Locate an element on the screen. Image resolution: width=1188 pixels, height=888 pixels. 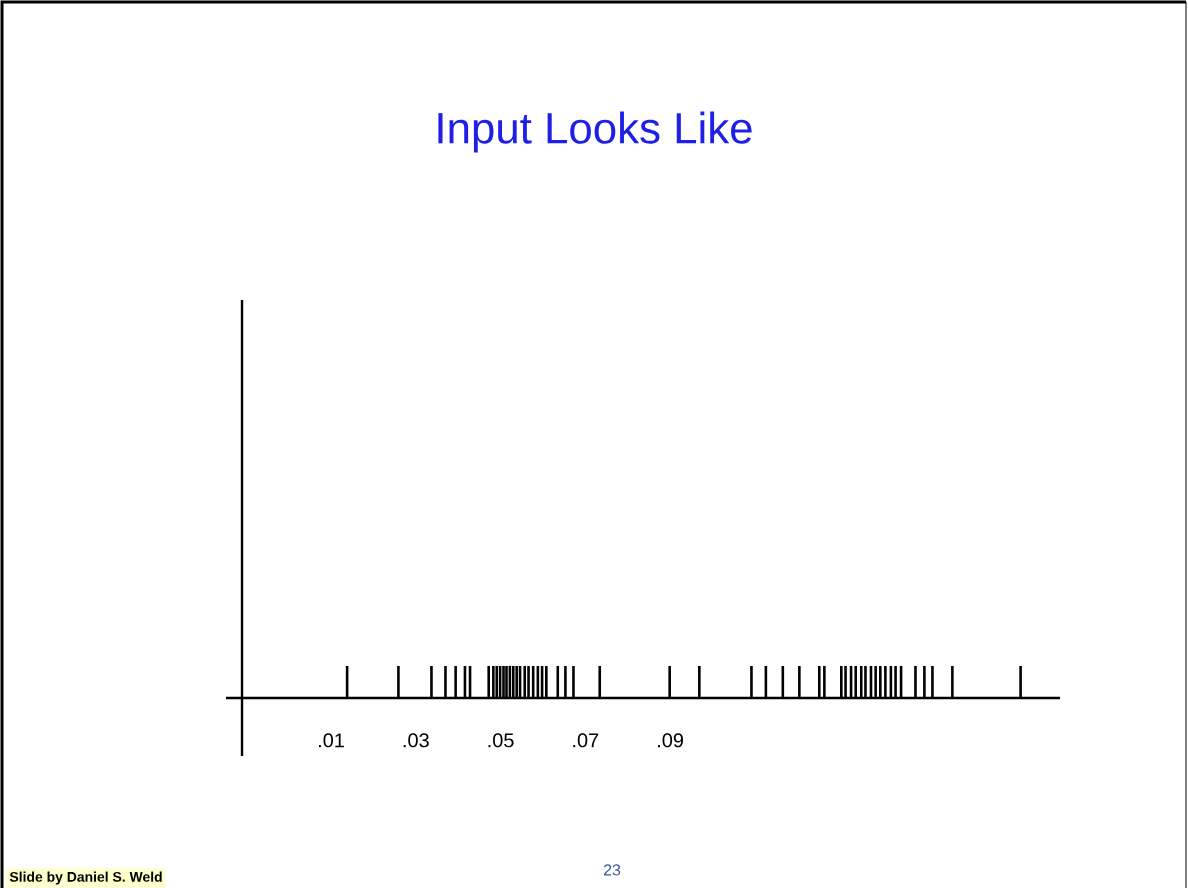
x-tick-label: .03 is located at coordinates (416, 740).